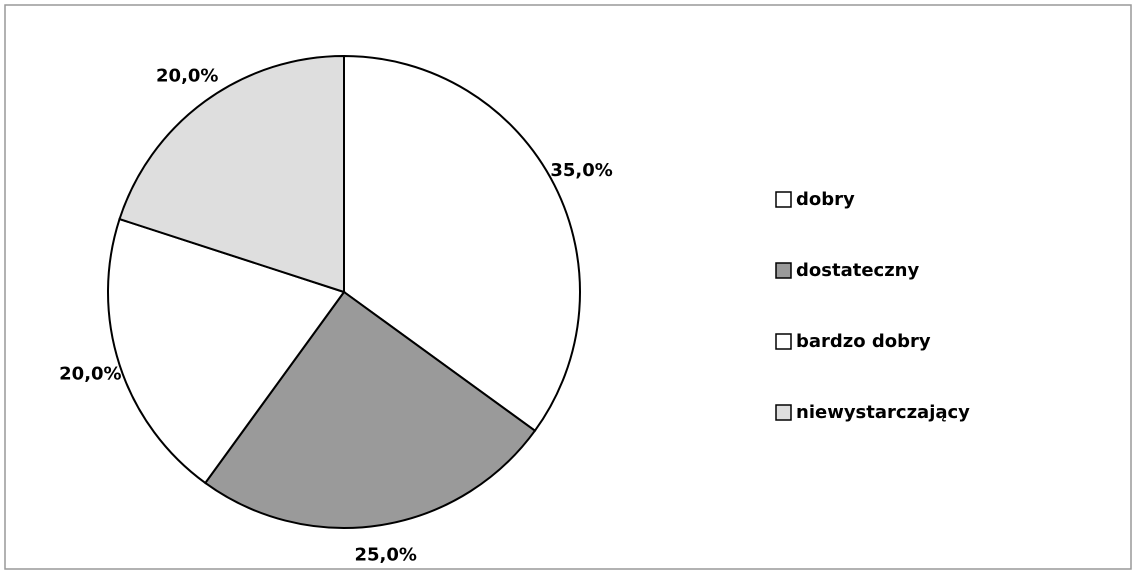 The image size is (1137, 575). What do you see at coordinates (863, 341) in the screenshot?
I see `legend-label: bardzo dobry` at bounding box center [863, 341].